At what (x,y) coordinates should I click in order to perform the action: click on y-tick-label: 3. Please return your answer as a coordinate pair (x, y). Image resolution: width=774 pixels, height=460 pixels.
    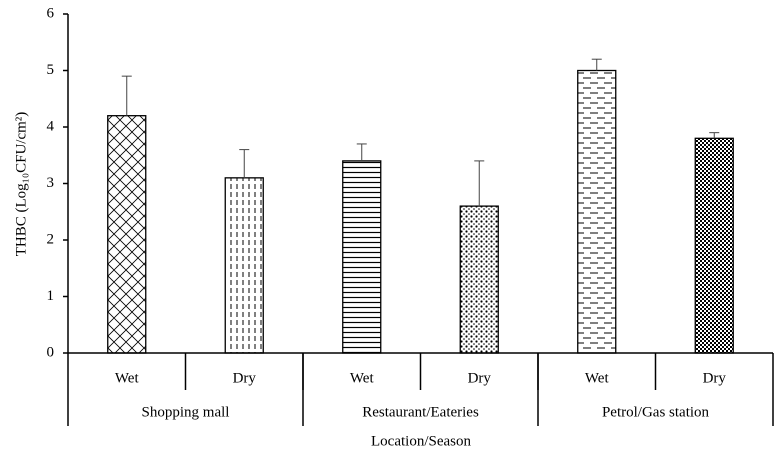
    Looking at the image, I should click on (51, 183).